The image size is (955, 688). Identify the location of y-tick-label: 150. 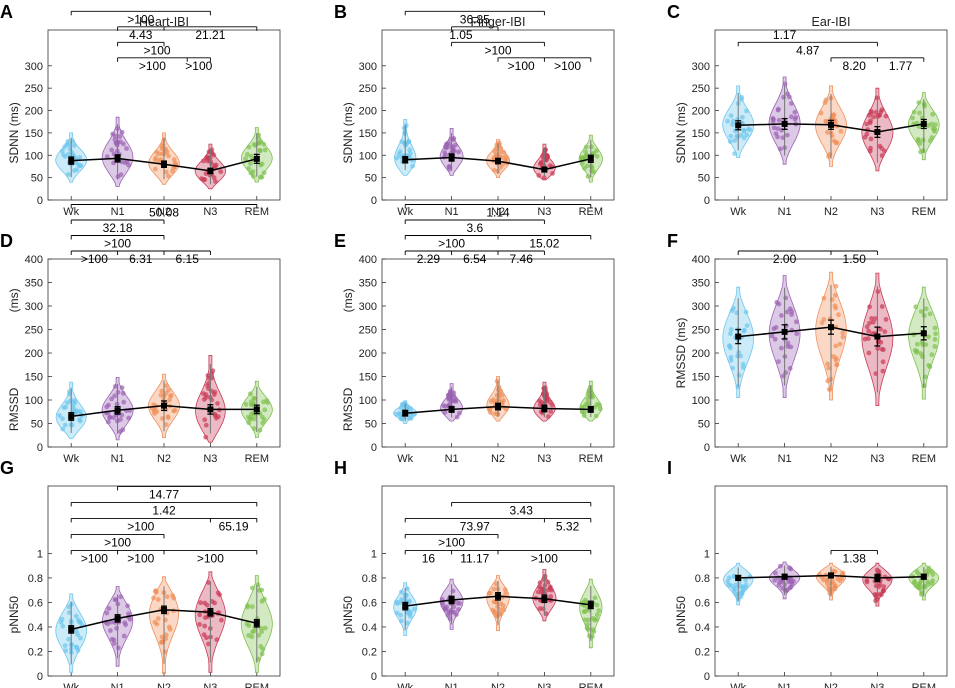
(368, 378).